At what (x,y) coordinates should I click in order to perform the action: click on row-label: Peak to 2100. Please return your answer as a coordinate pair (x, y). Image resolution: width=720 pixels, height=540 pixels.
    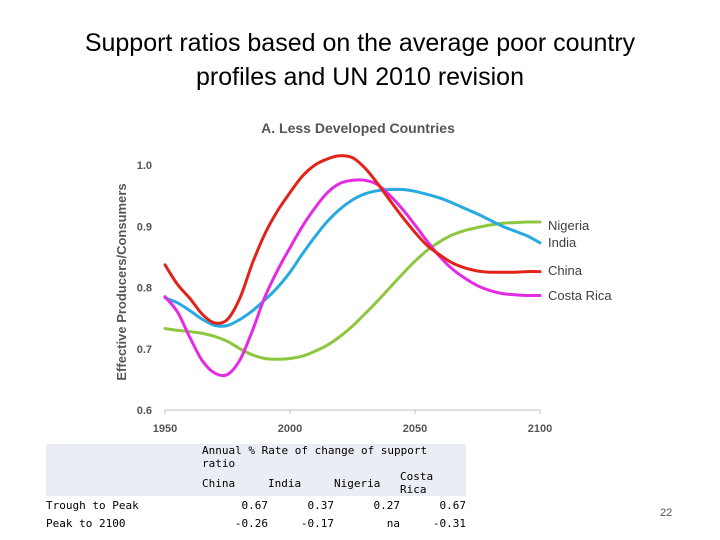
    Looking at the image, I should click on (86, 523).